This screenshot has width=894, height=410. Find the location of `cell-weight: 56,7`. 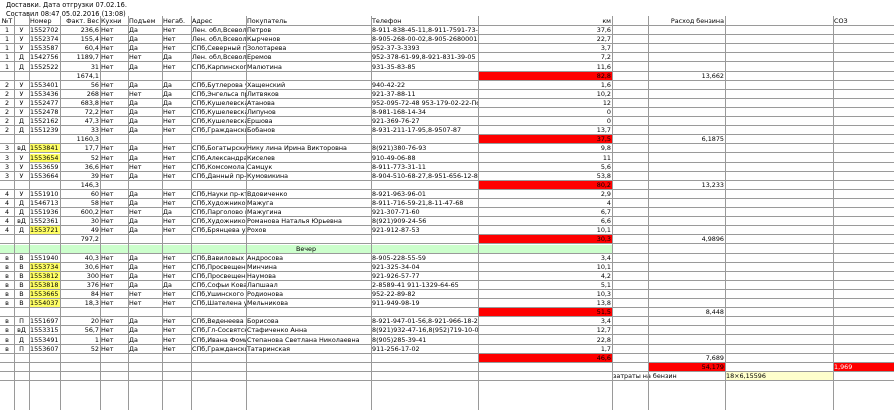

cell-weight: 56,7 is located at coordinates (91, 330).